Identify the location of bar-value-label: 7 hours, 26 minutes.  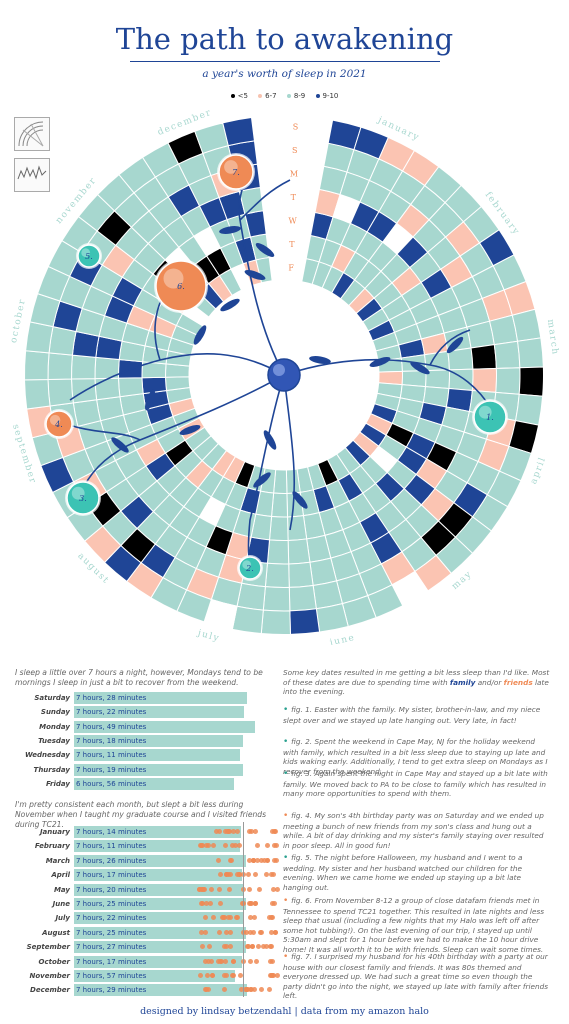
(111, 860).